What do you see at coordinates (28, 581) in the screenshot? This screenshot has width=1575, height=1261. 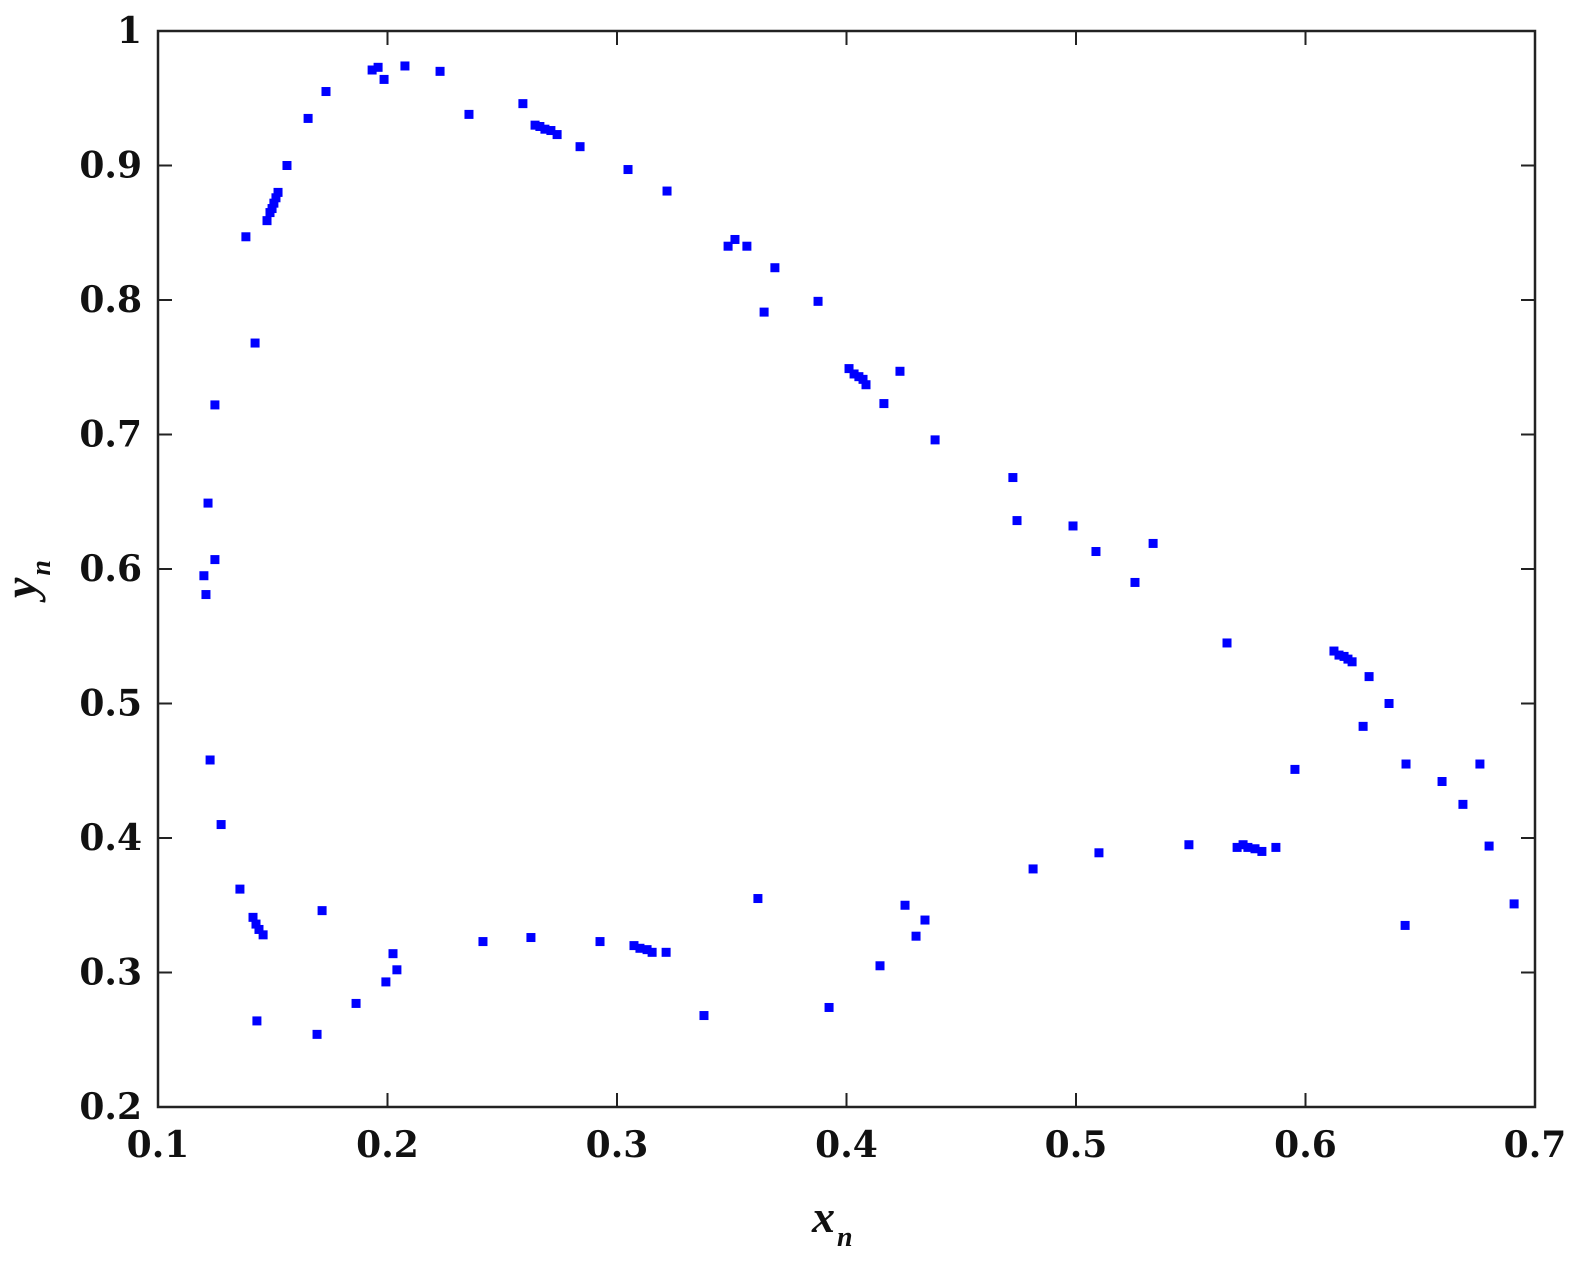 I see `y-axis-label: yn` at bounding box center [28, 581].